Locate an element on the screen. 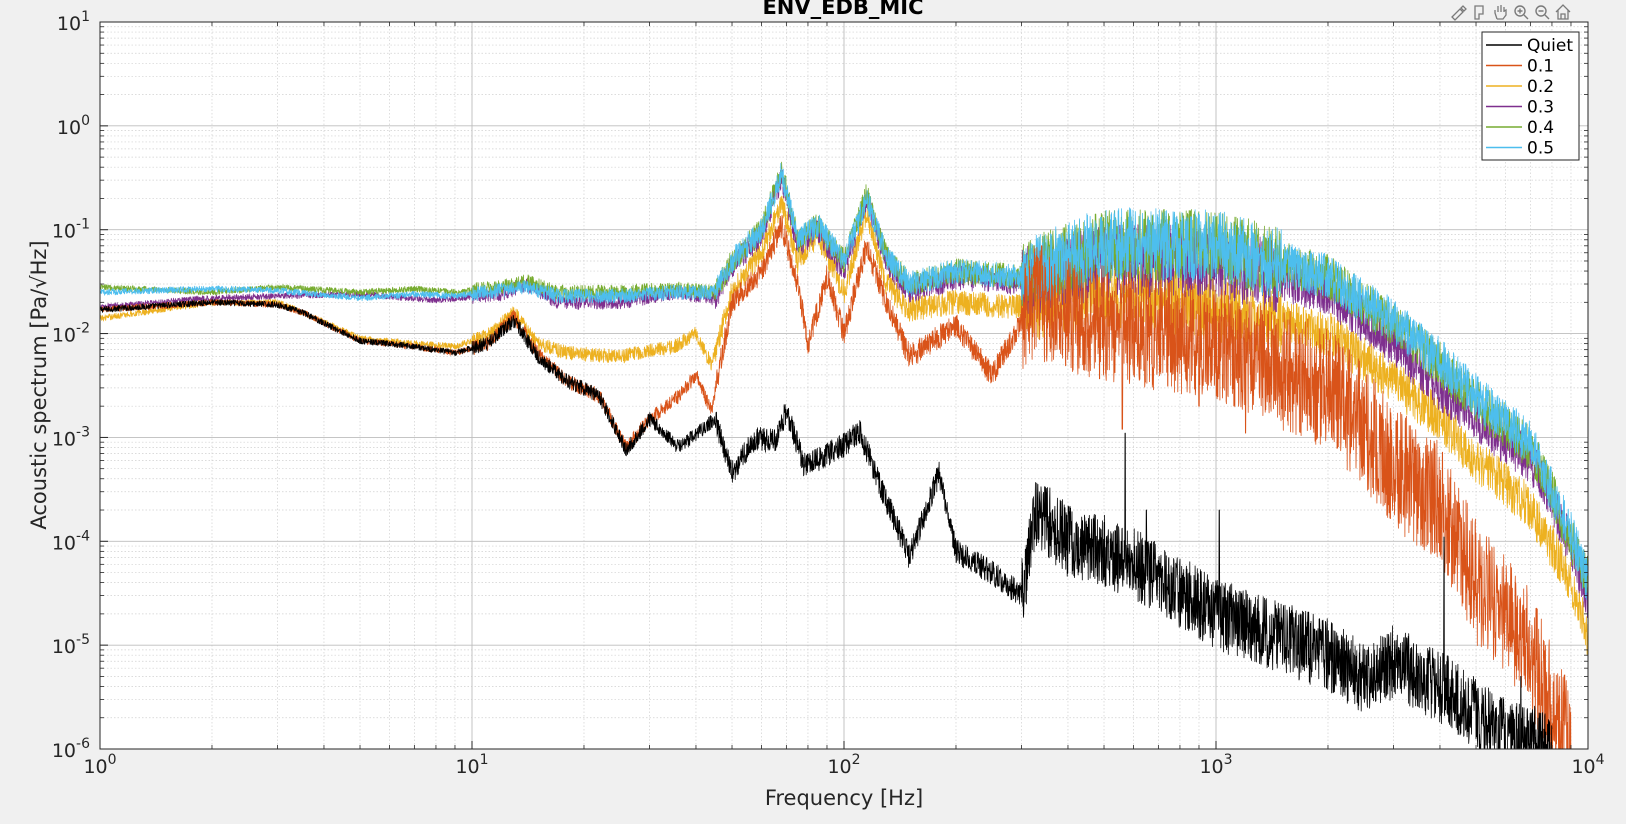 Image resolution: width=1626 pixels, height=824 pixels. chart-title: ENV_EDB_MIC is located at coordinates (842, 9).